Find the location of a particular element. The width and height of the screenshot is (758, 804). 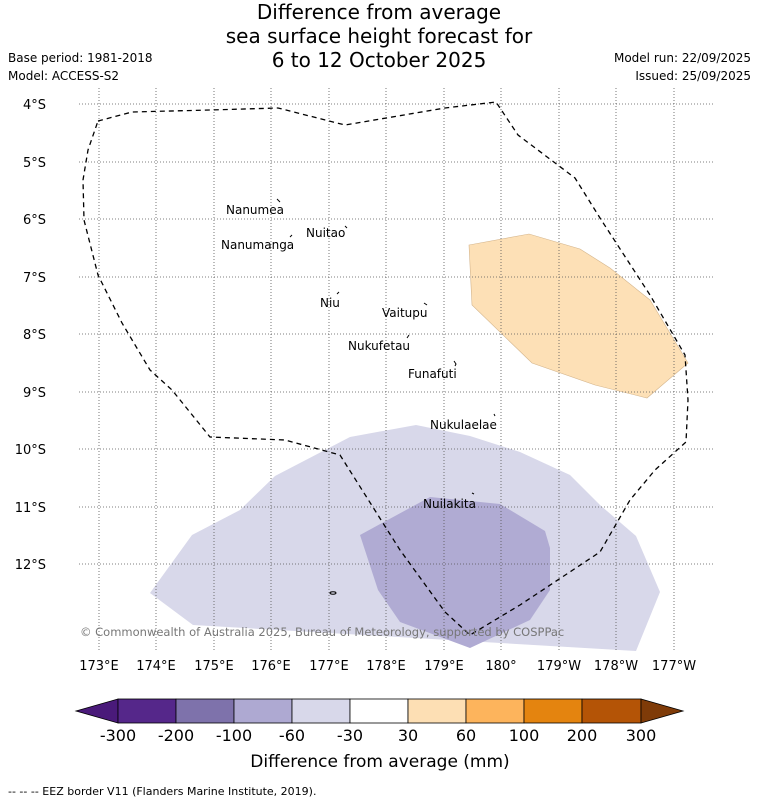

colorbar-tick: -100 is located at coordinates (234, 735).